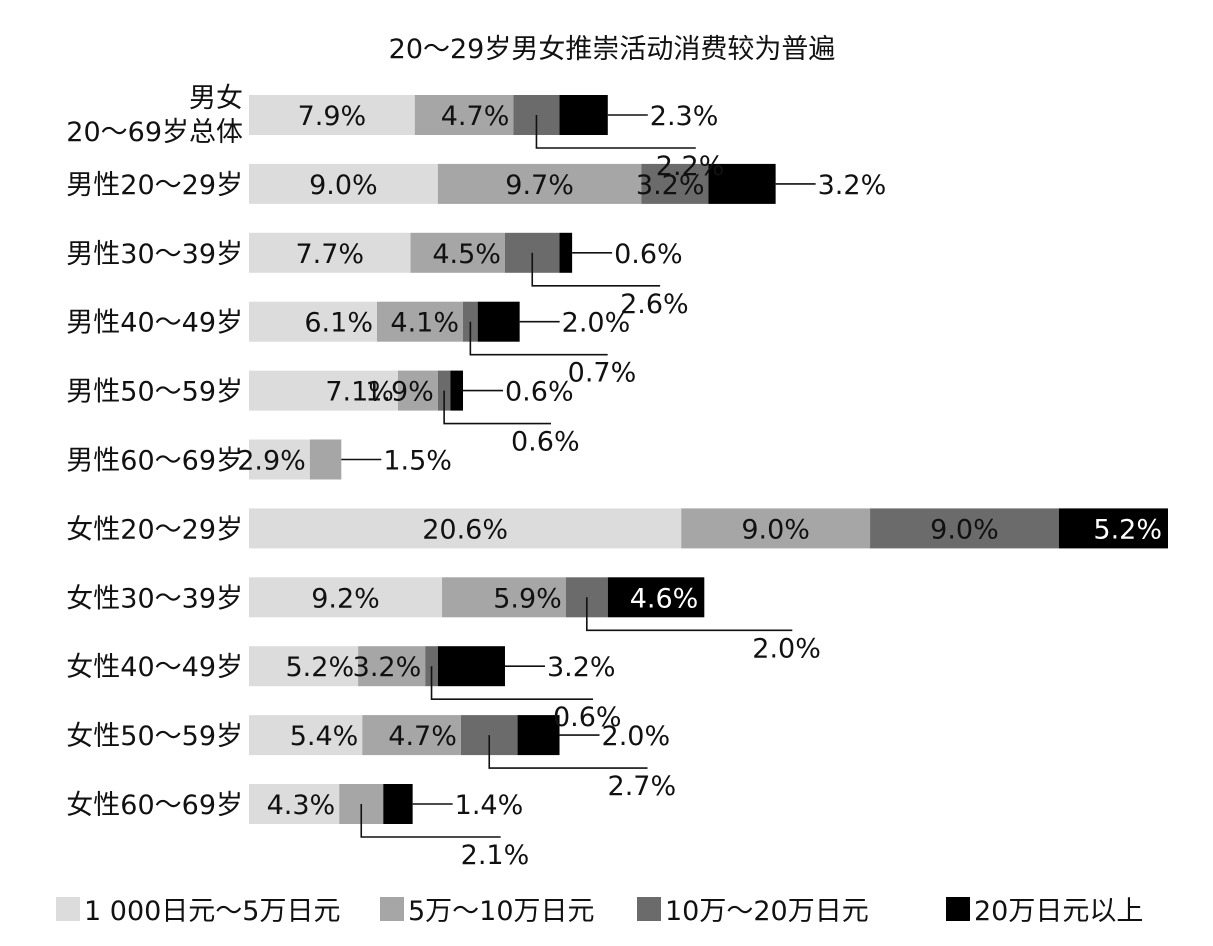  Describe the element at coordinates (271, 461) in the screenshot. I see `data-label: 2.9%` at that location.